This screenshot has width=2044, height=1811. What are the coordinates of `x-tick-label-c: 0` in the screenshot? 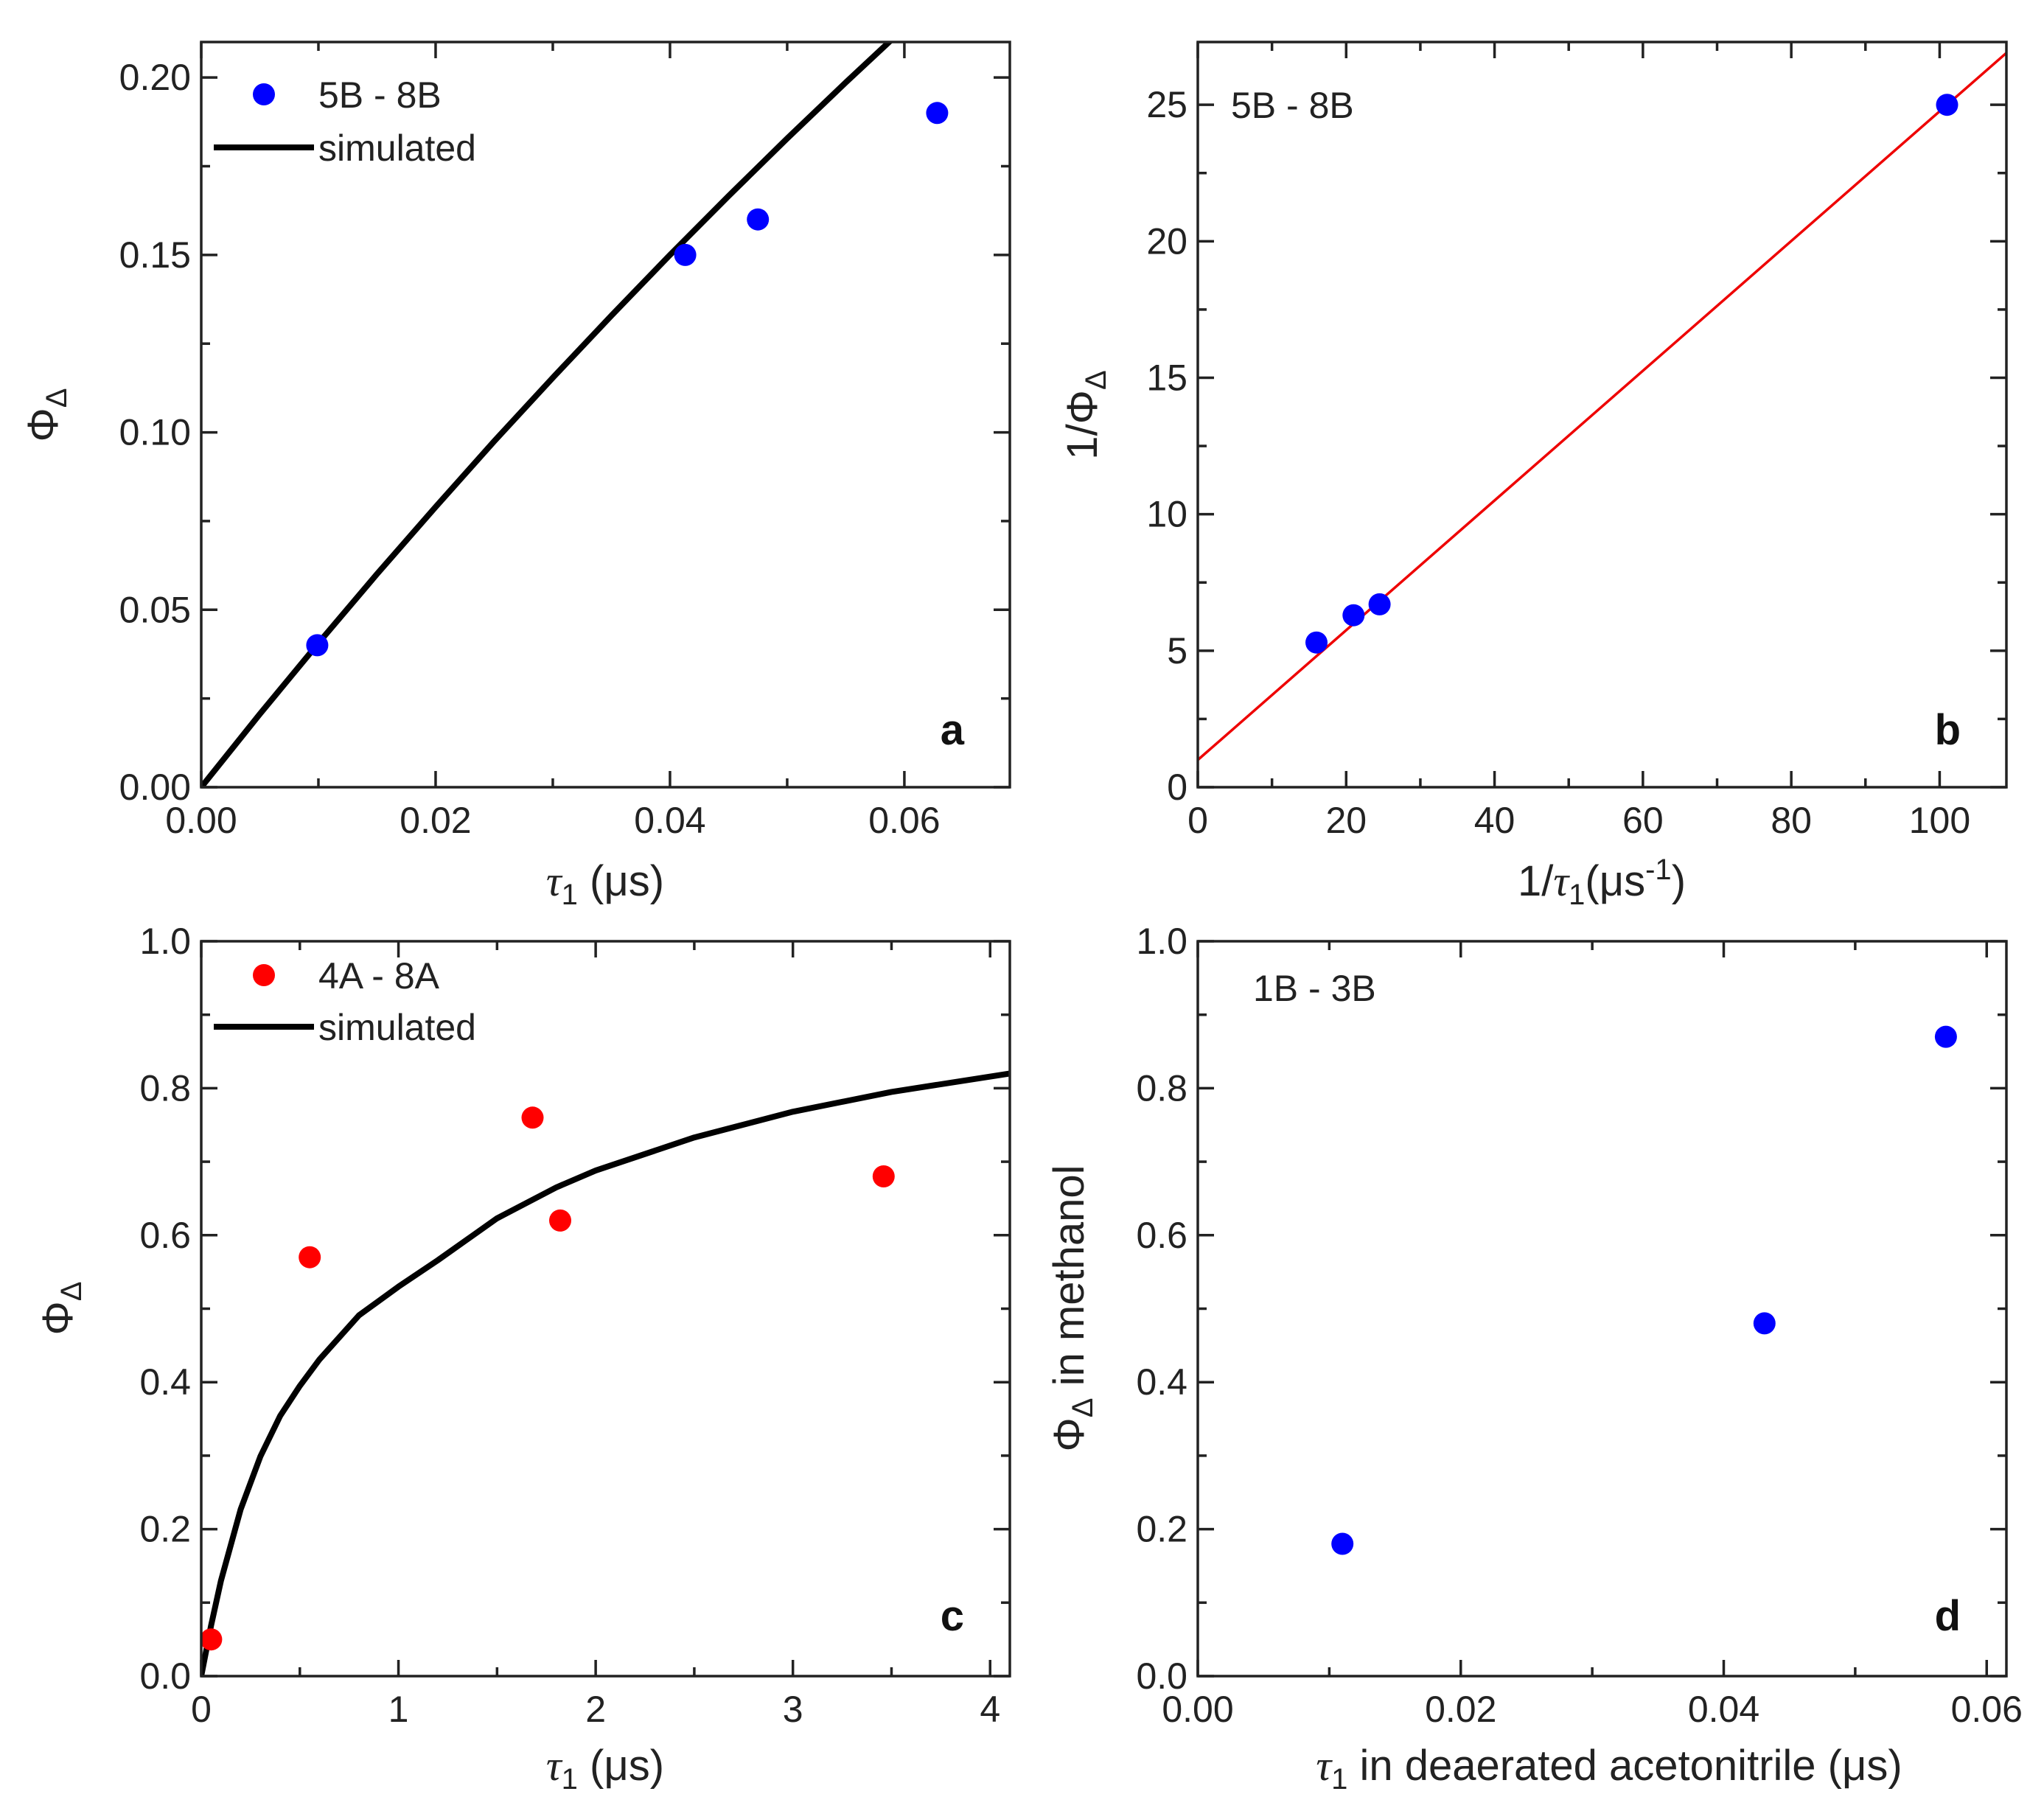 It's located at (201, 1709).